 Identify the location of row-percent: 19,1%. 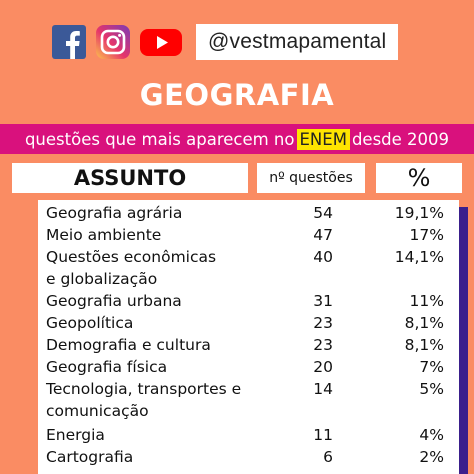
(419, 213).